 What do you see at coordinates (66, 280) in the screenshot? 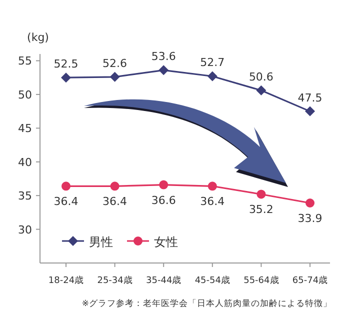
I see `x-tick-label: 18-24歳` at bounding box center [66, 280].